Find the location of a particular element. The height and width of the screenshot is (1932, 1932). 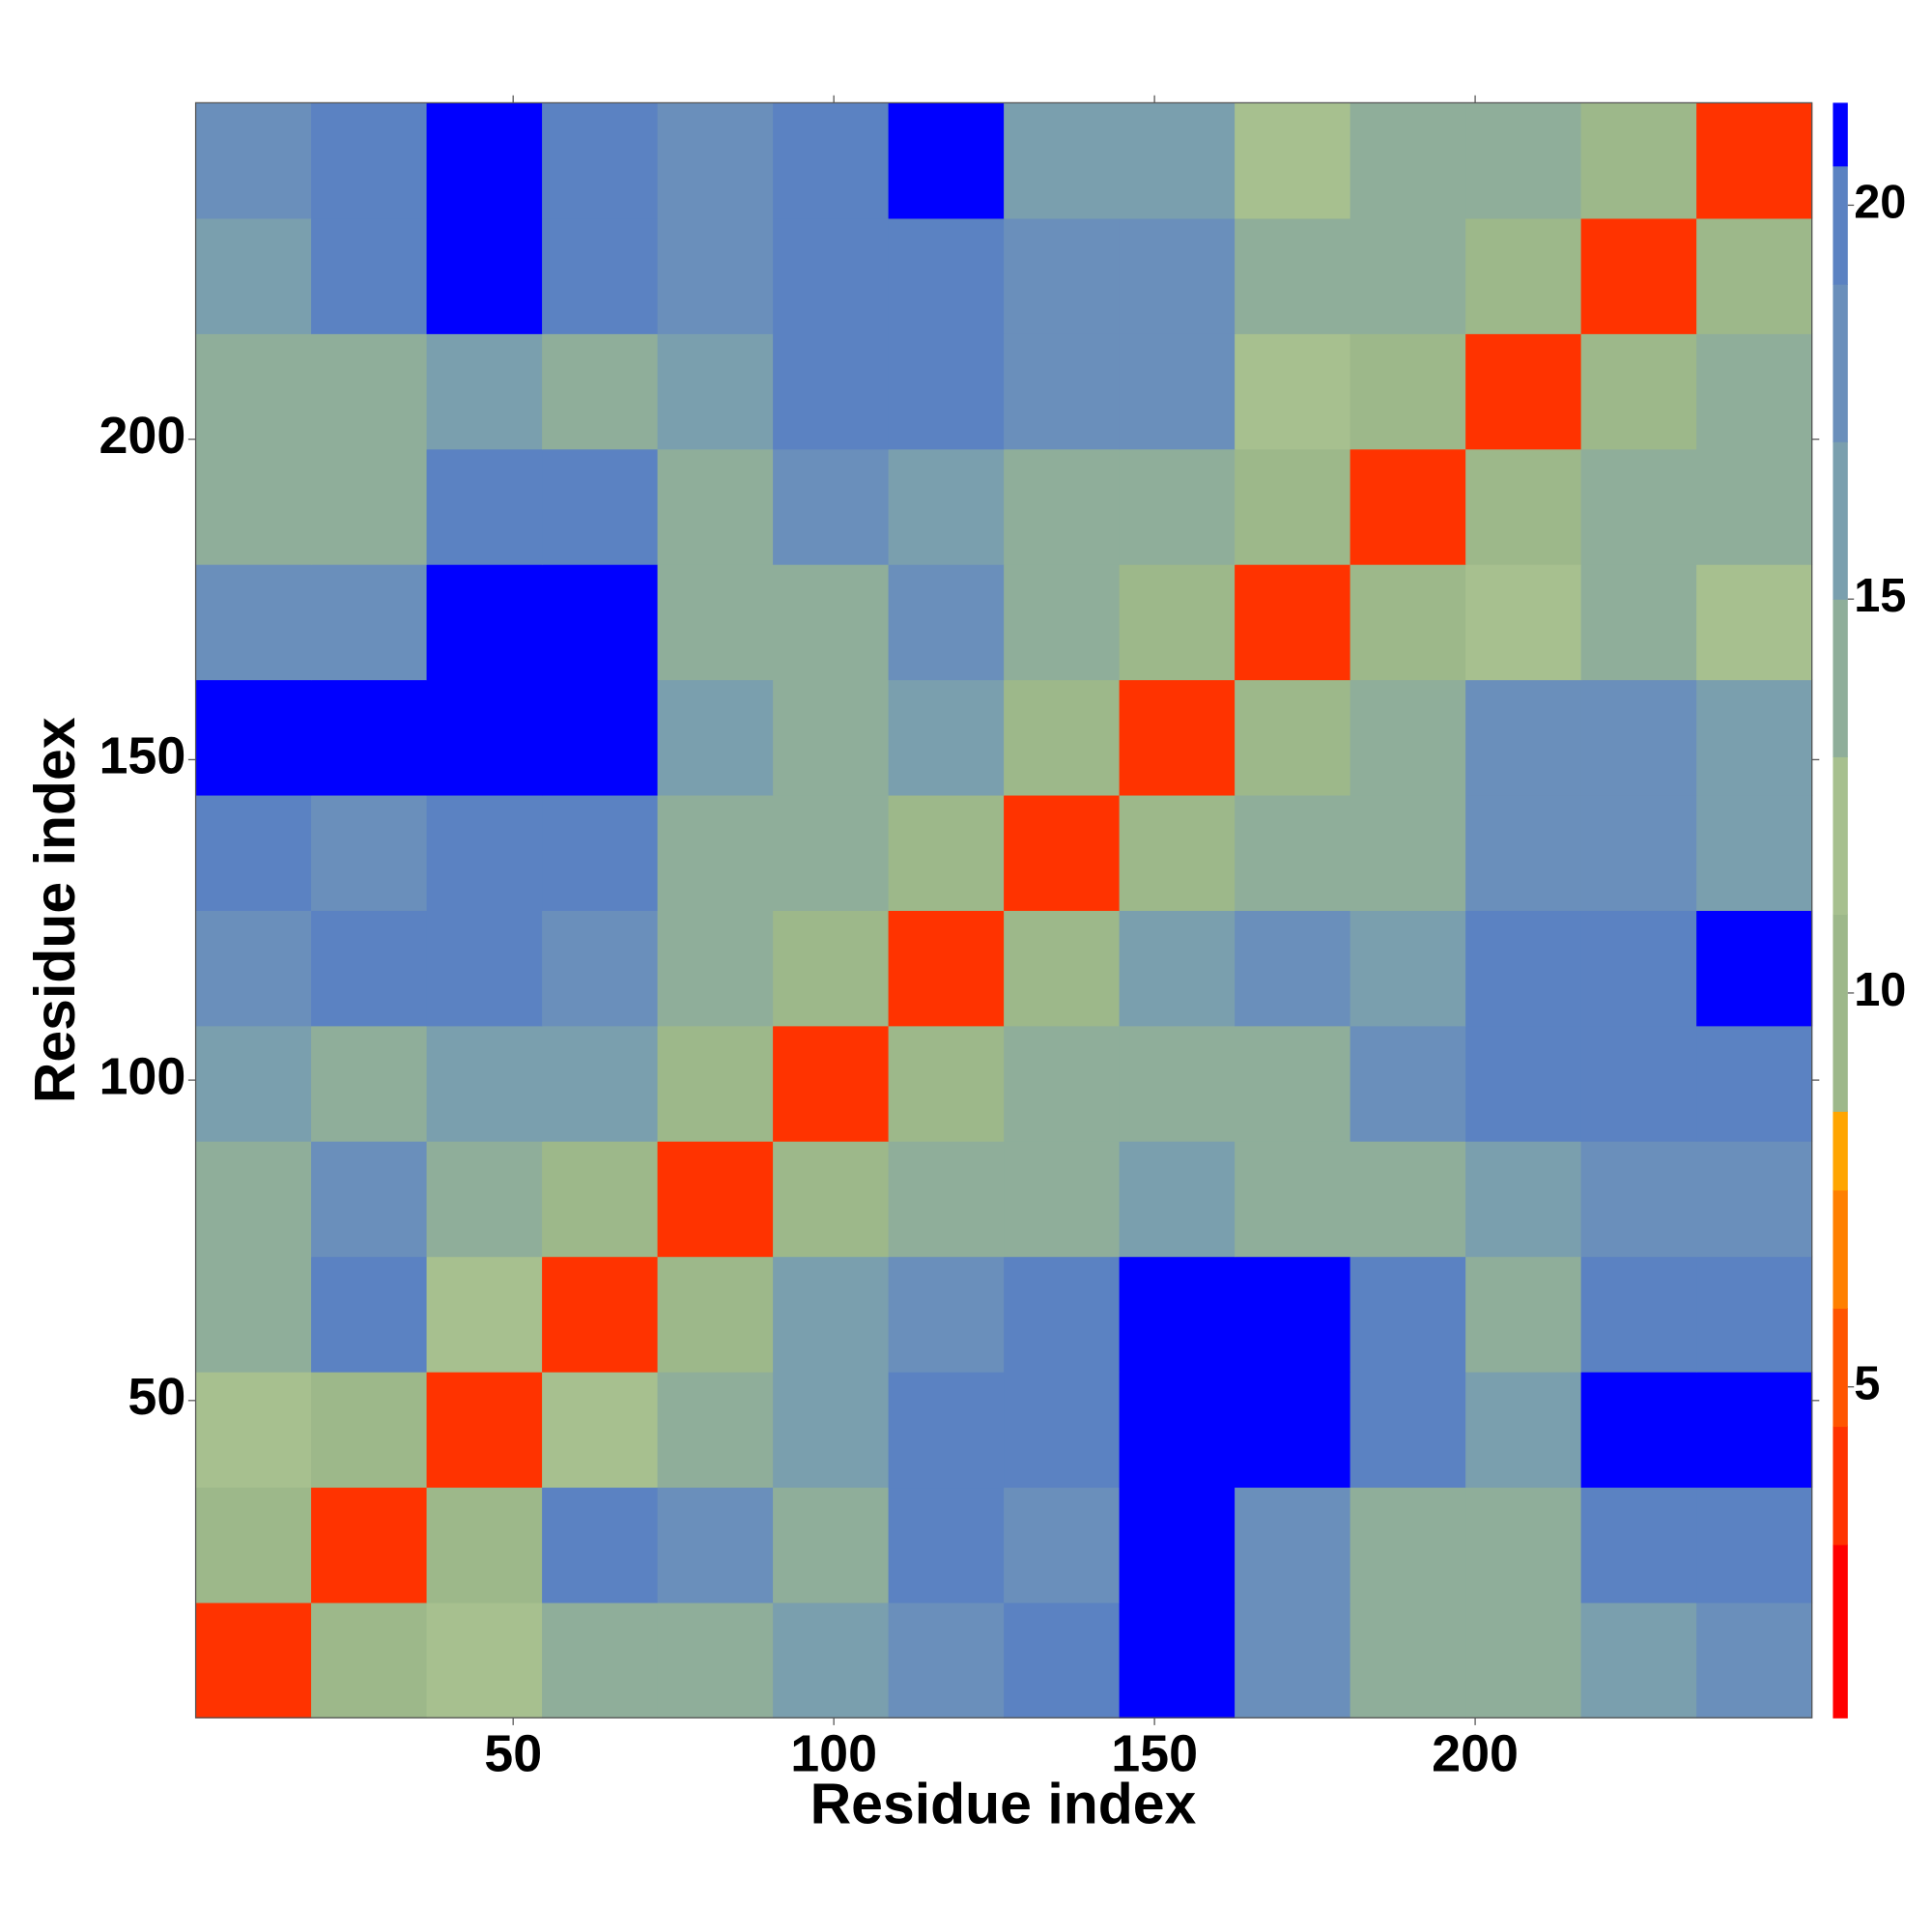

y-tick-label: 50 is located at coordinates (156, 1397).